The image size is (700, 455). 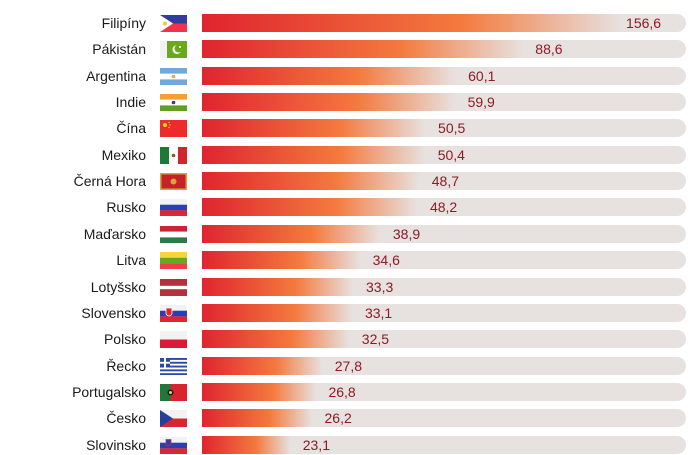 What do you see at coordinates (123, 23) in the screenshot?
I see `category-label: Filipíny` at bounding box center [123, 23].